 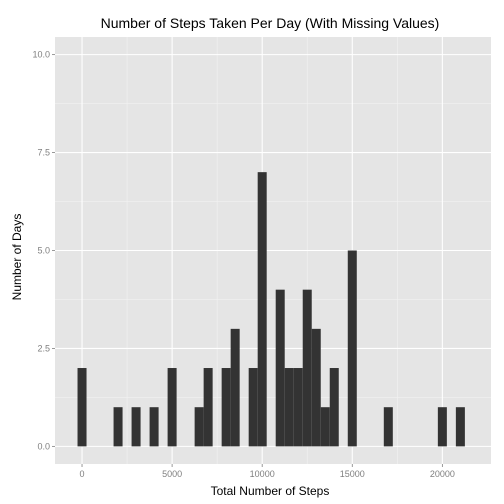 I want to click on x-axis-title: Total Number of Steps, so click(x=270, y=491).